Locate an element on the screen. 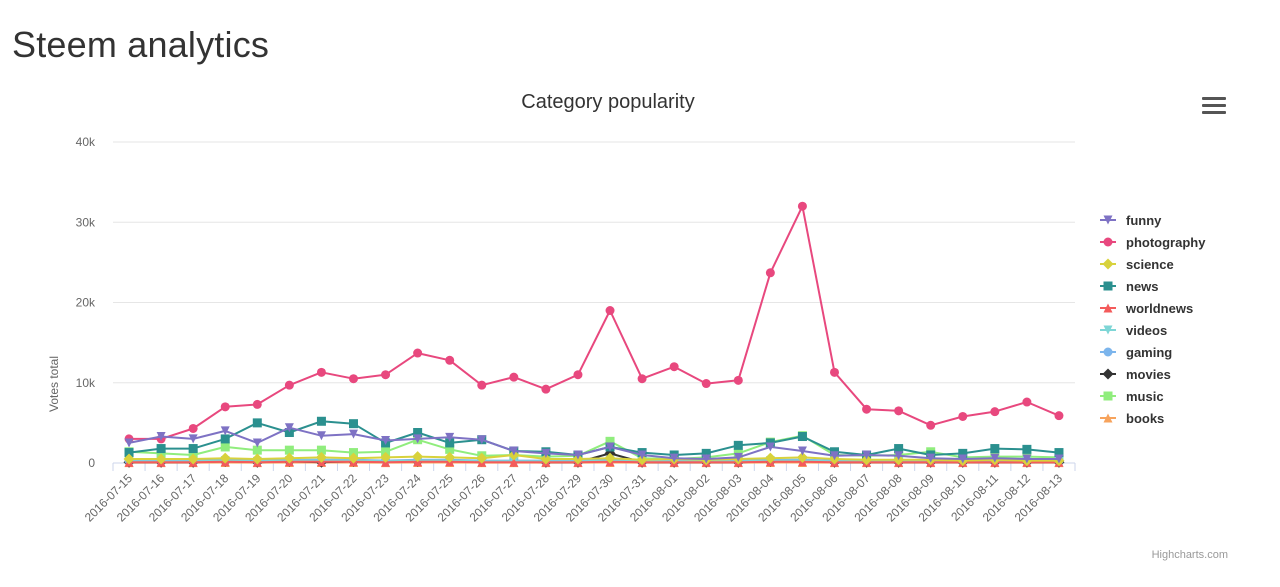 The image size is (1280, 587). legend-item-videos: videos is located at coordinates (1133, 330).